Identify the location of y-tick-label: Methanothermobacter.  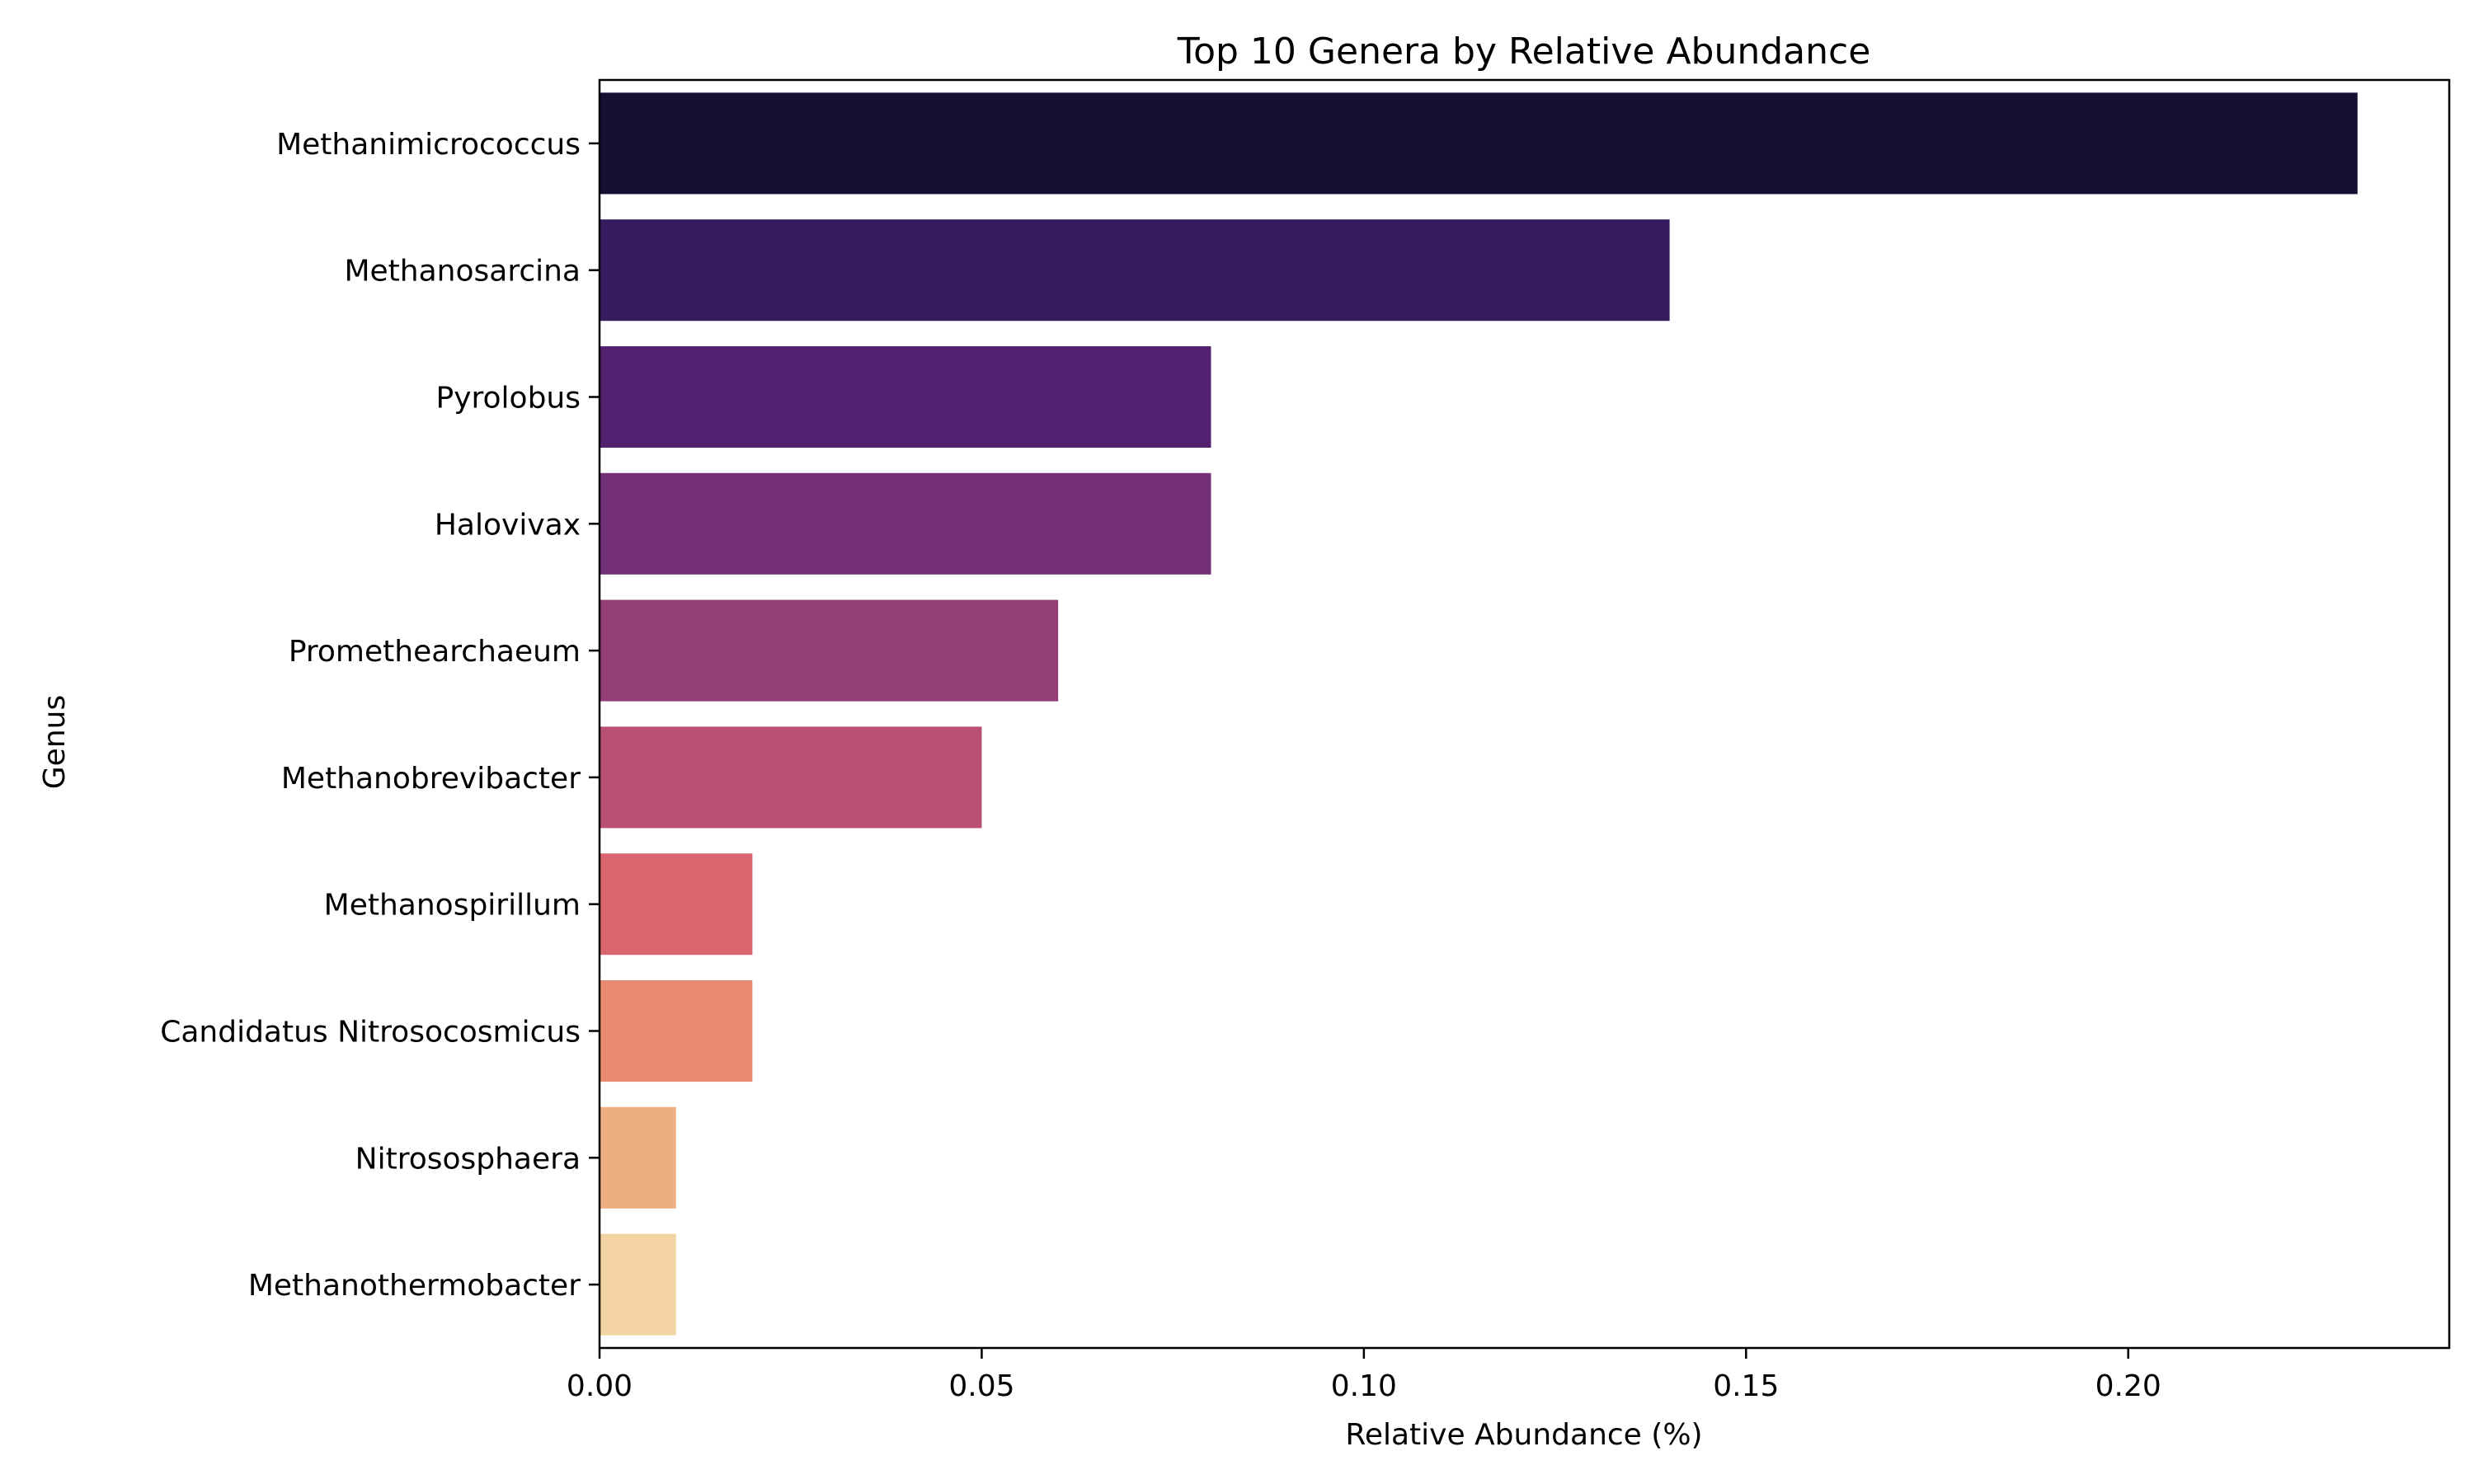
(414, 1286).